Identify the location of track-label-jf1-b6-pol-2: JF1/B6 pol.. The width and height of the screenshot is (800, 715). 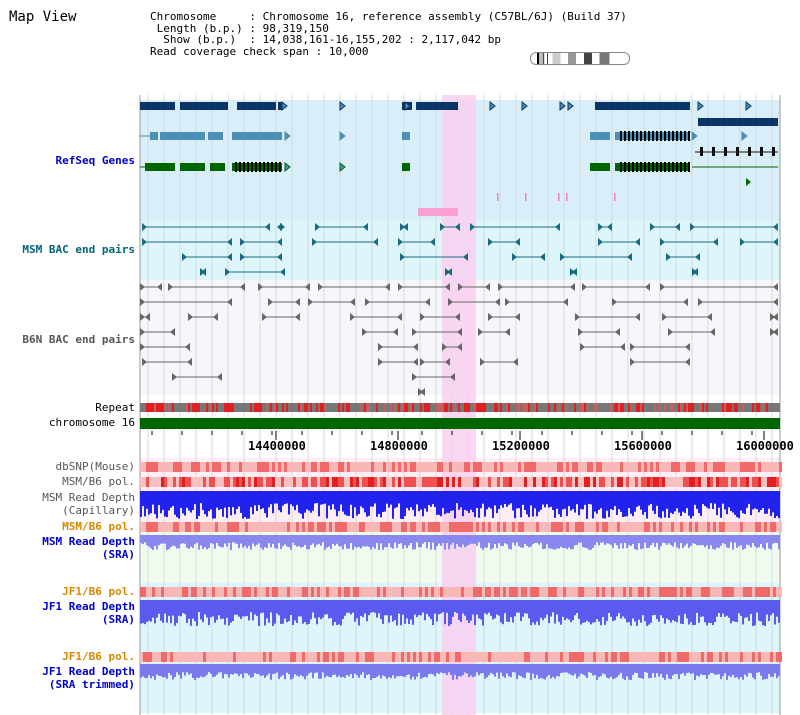
(98, 656).